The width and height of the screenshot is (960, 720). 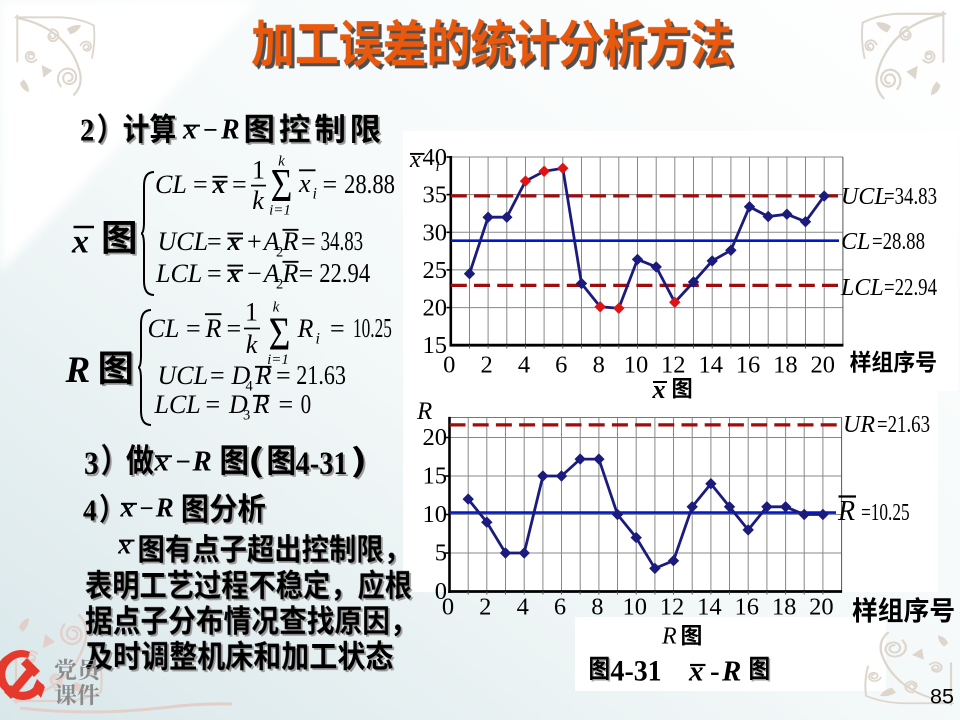 I want to click on svg-text: 1, so click(x=258, y=170).